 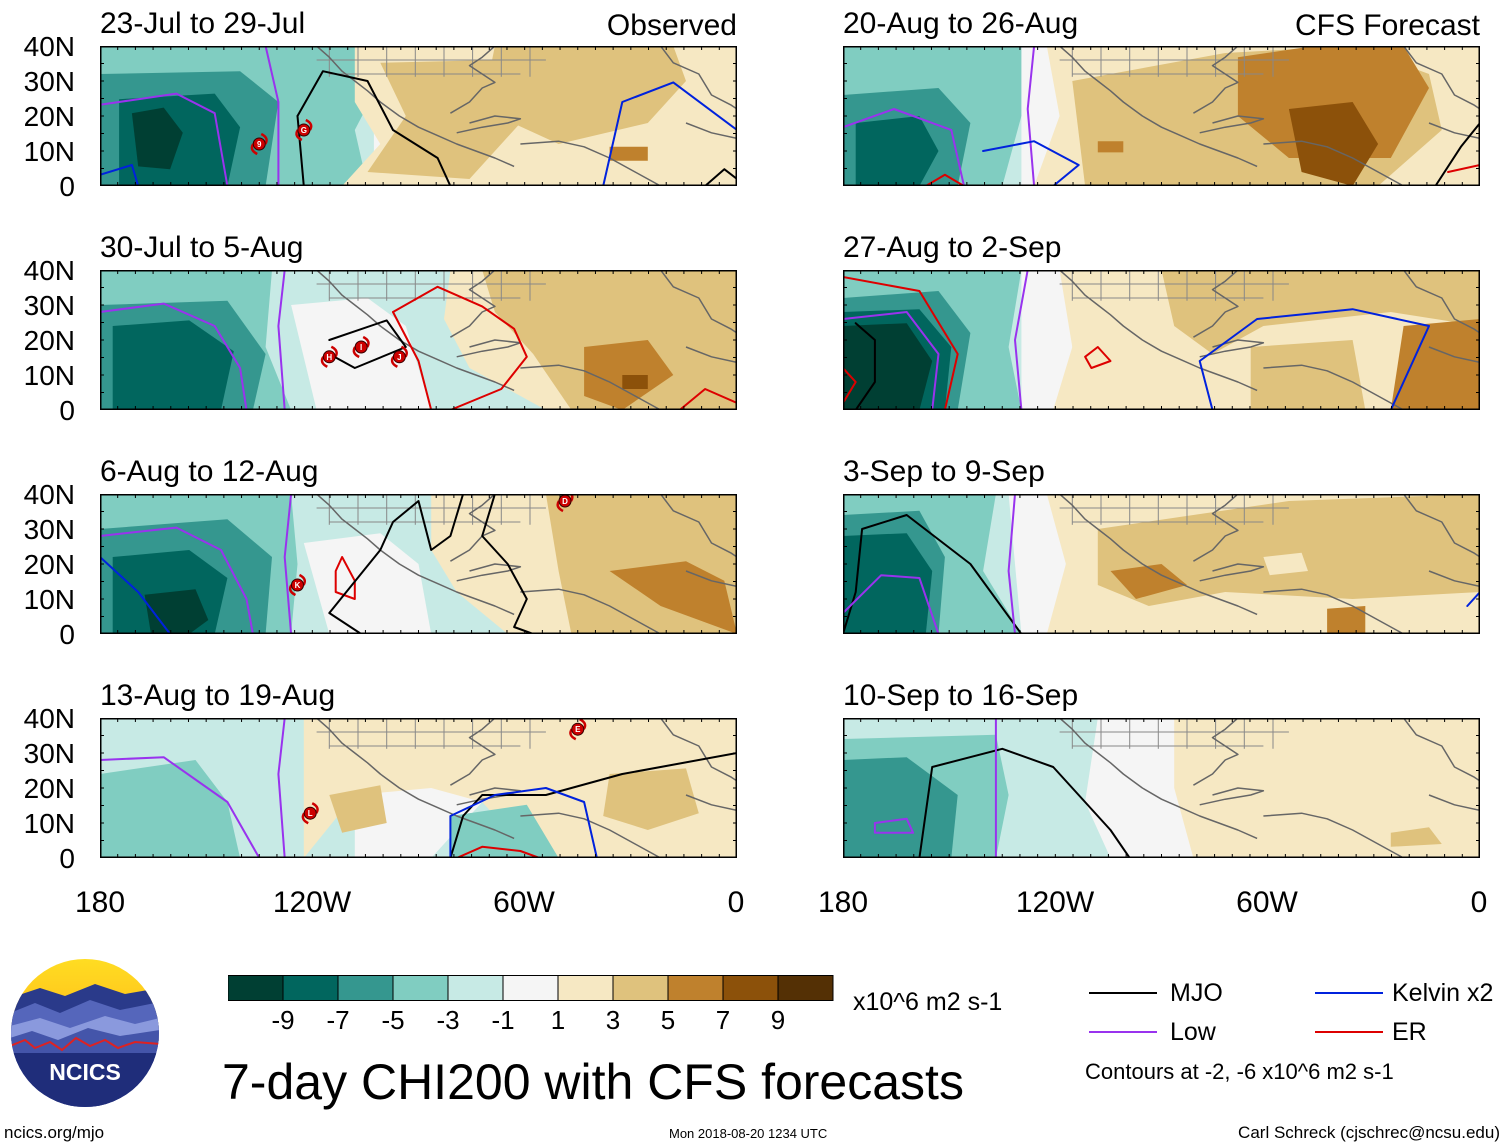 I want to click on legend-mjo: MJO, so click(x=1196, y=993).